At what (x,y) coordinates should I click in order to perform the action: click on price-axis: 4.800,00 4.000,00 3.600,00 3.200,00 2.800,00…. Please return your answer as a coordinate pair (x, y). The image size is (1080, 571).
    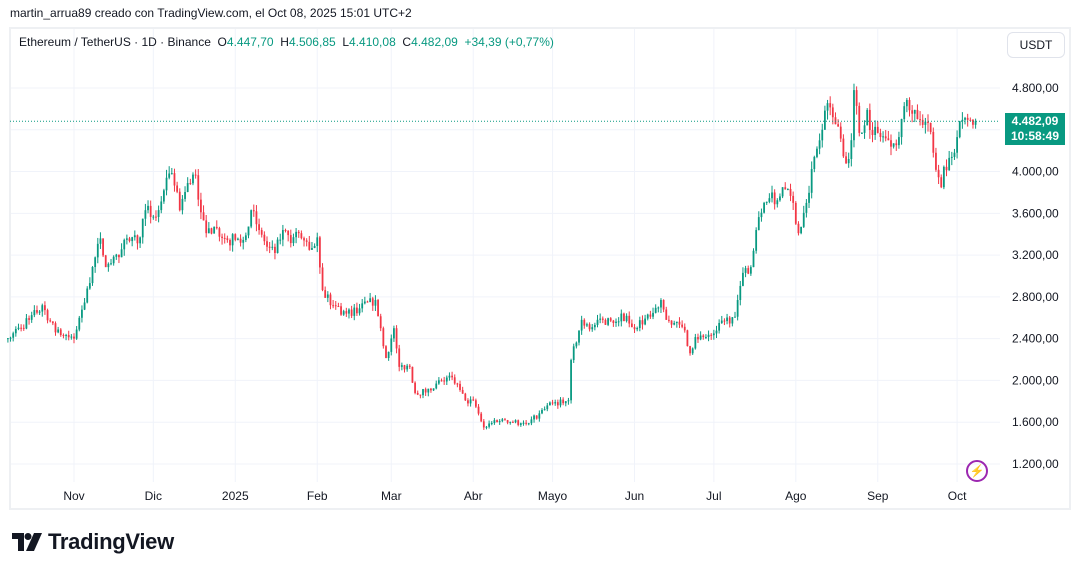
    Looking at the image, I should click on (1035, 276).